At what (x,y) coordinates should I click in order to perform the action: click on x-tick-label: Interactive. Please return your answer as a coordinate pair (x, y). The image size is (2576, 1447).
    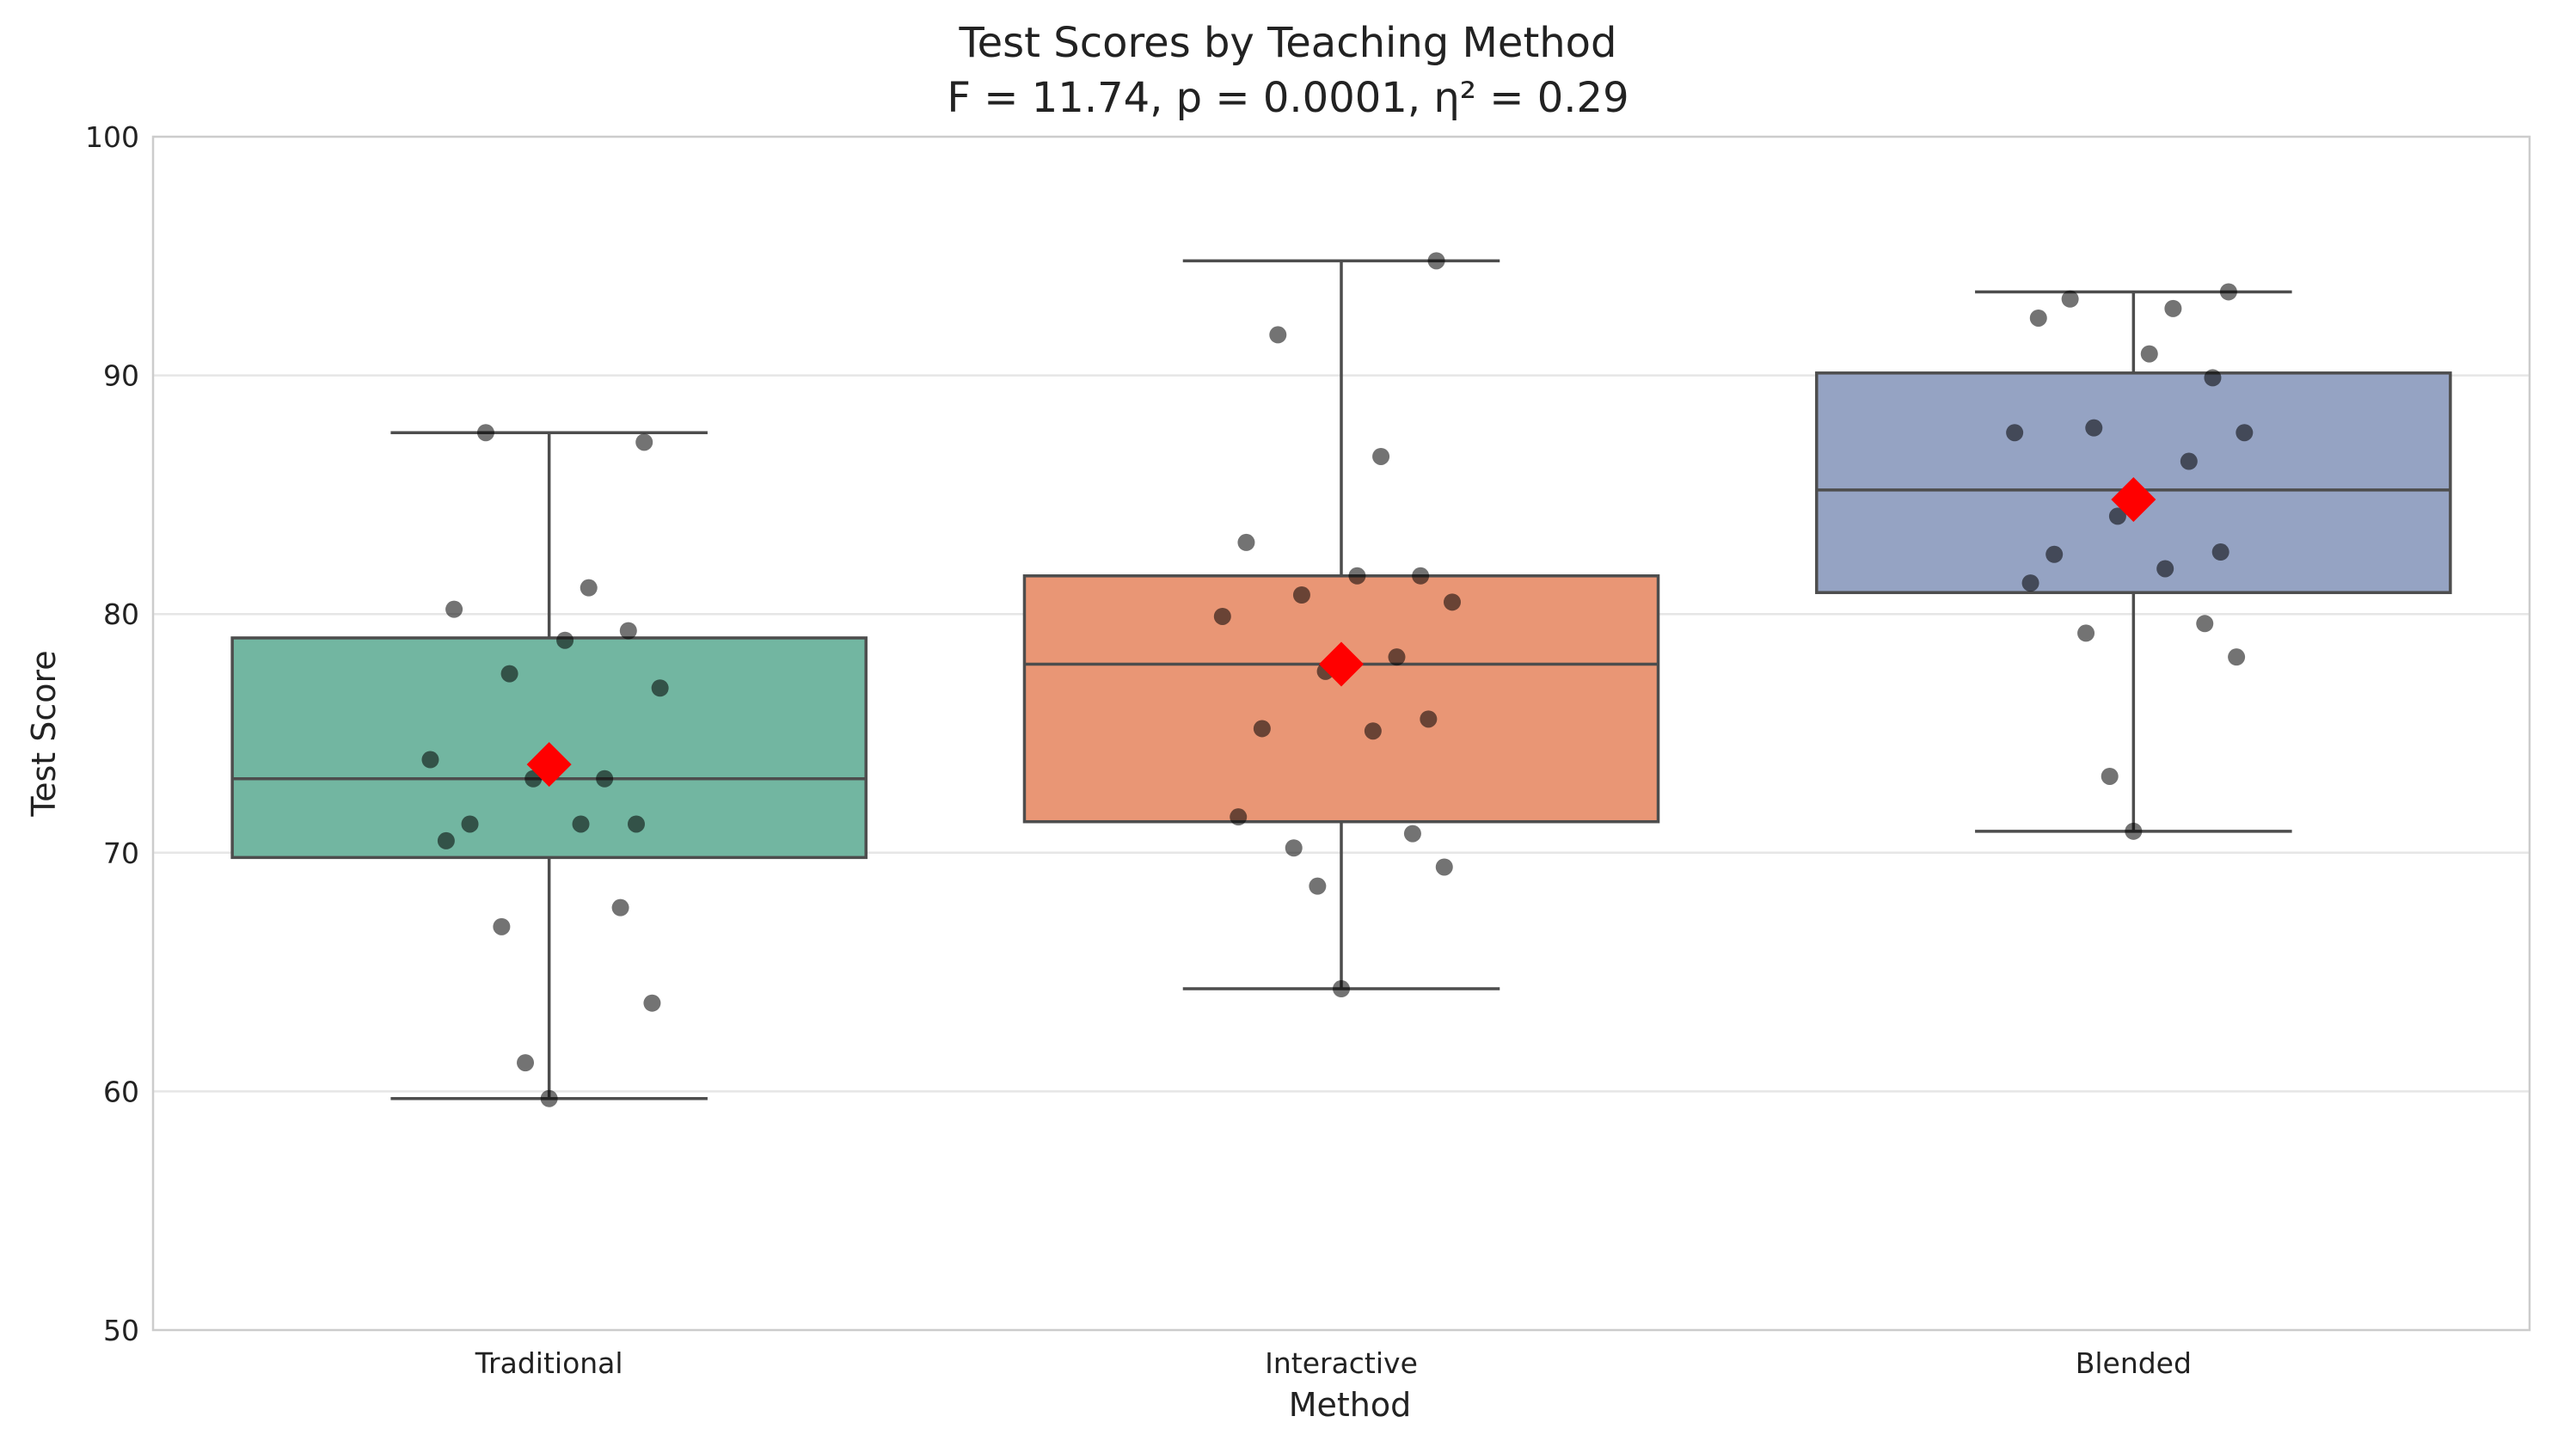
    Looking at the image, I should click on (1341, 1363).